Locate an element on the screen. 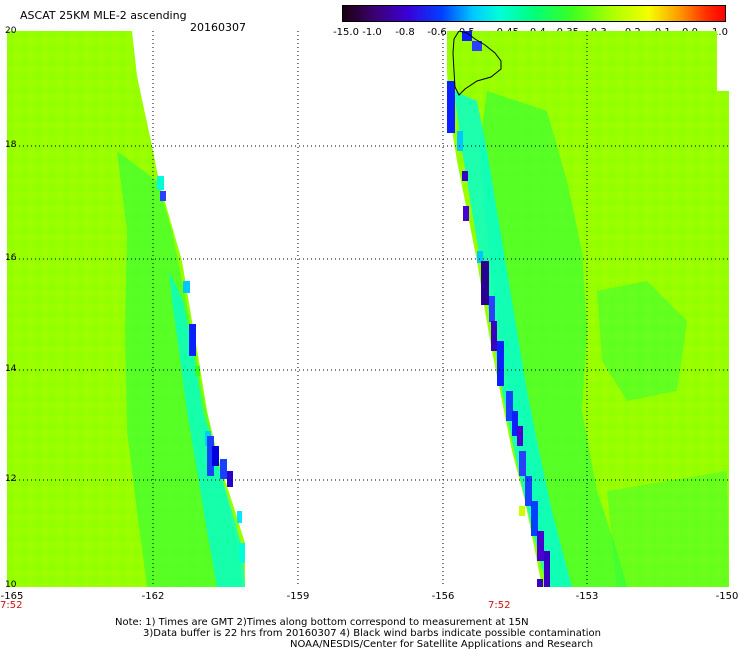 This screenshot has height=650, width=740. colorbar is located at coordinates (534, 13).